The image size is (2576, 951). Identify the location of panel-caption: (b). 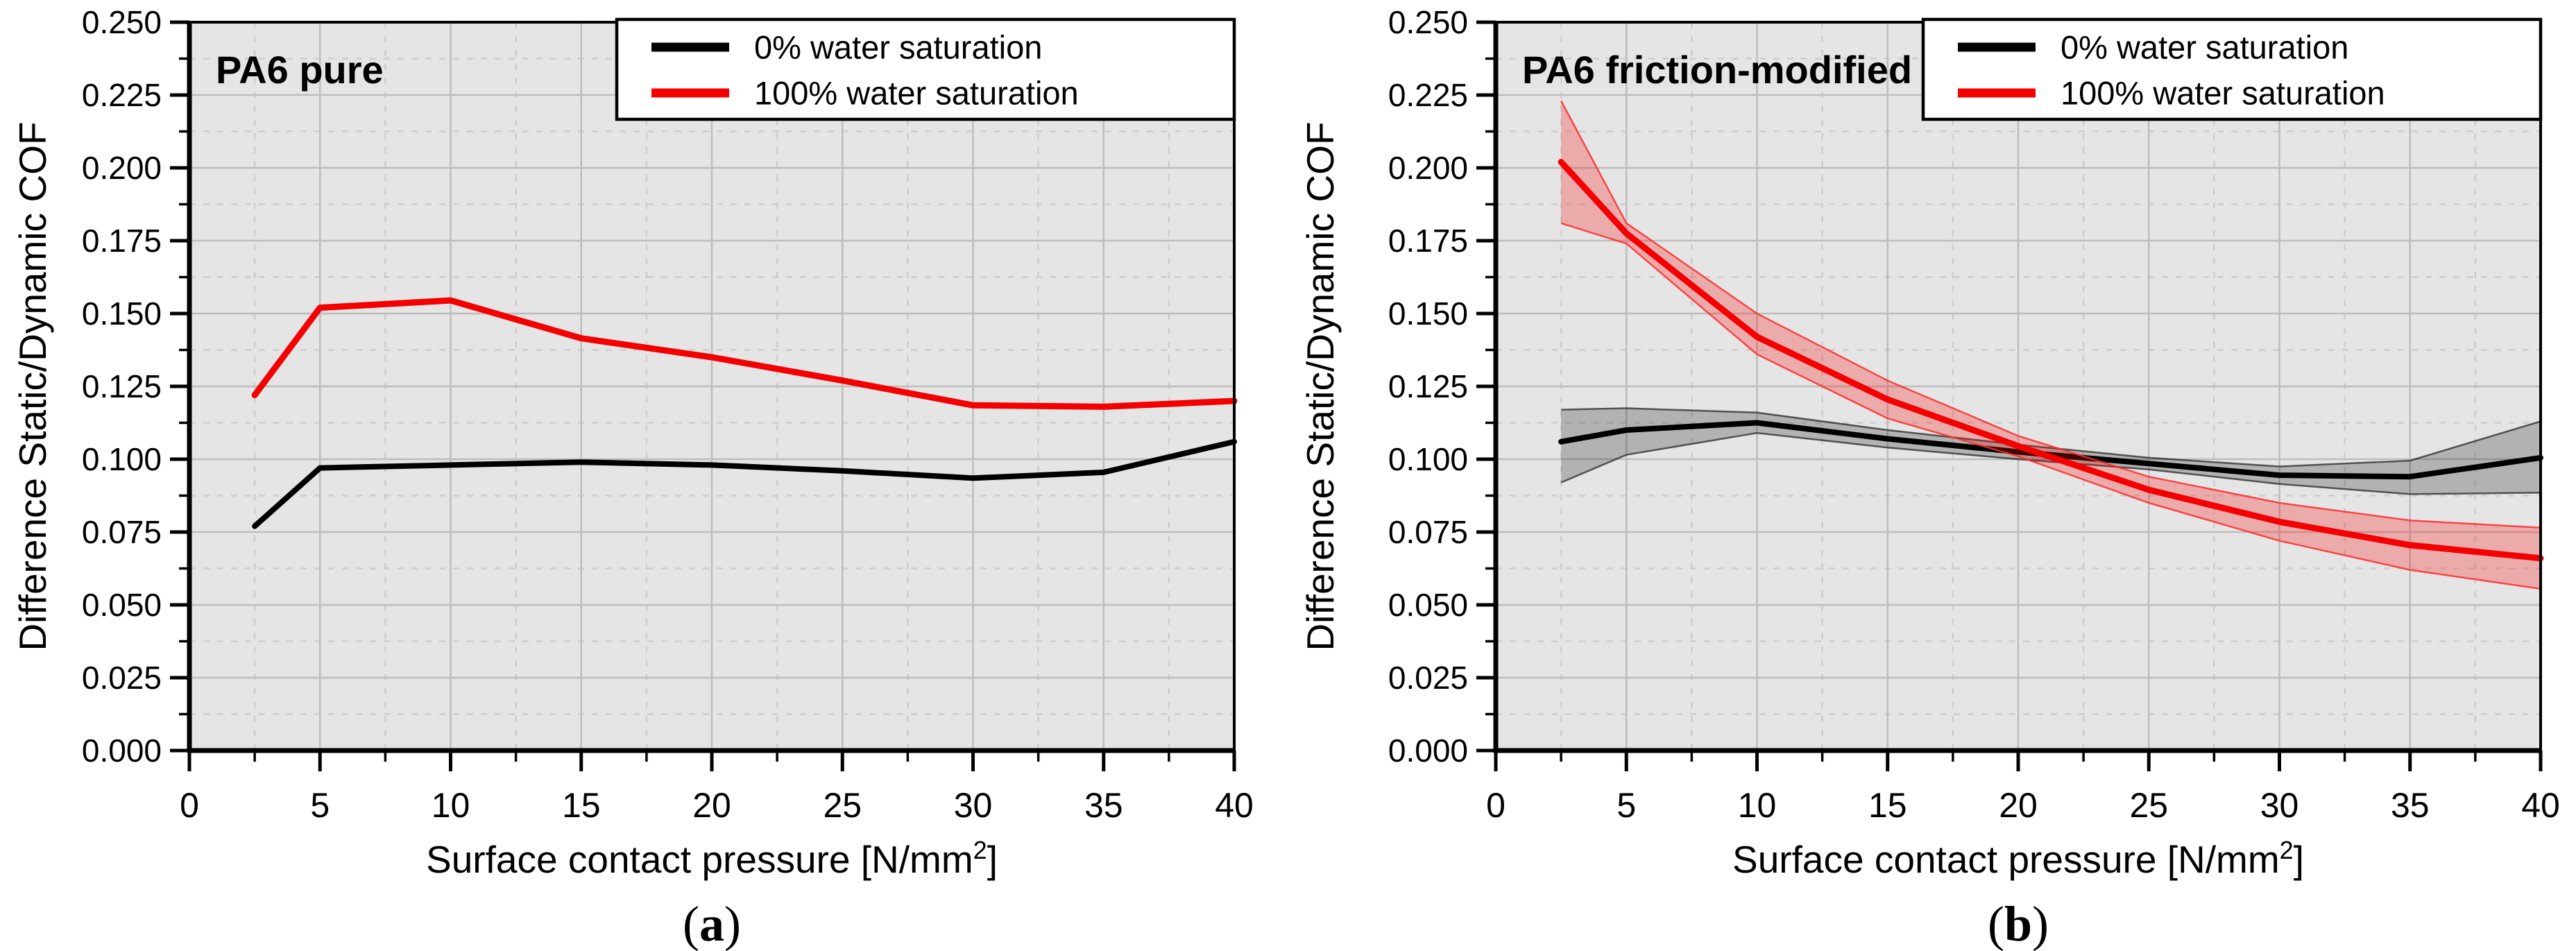
(2018, 923).